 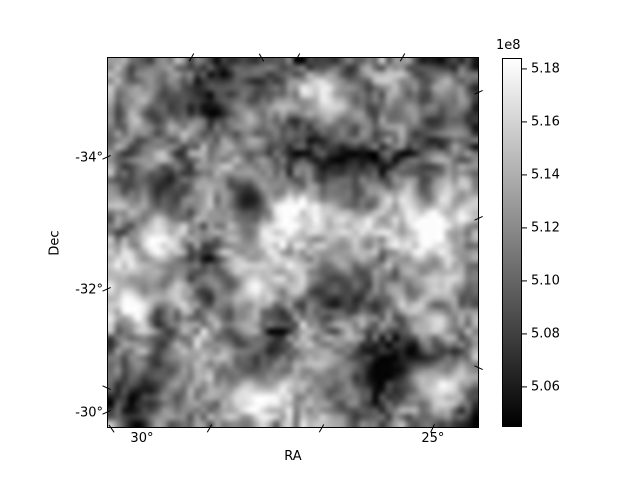 I want to click on colorbar-offset-label: 1e8, so click(x=508, y=45).